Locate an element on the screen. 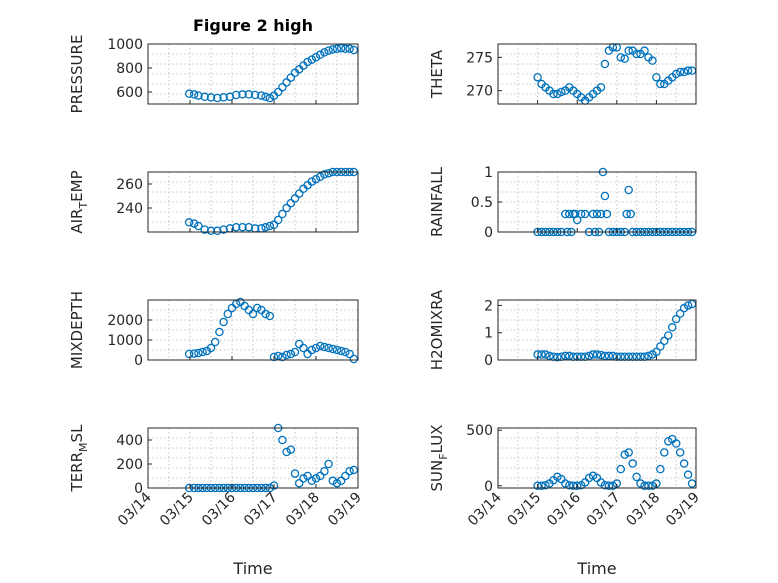 This screenshot has height=583, width=778. y-tick-label: 800 is located at coordinates (129, 69).